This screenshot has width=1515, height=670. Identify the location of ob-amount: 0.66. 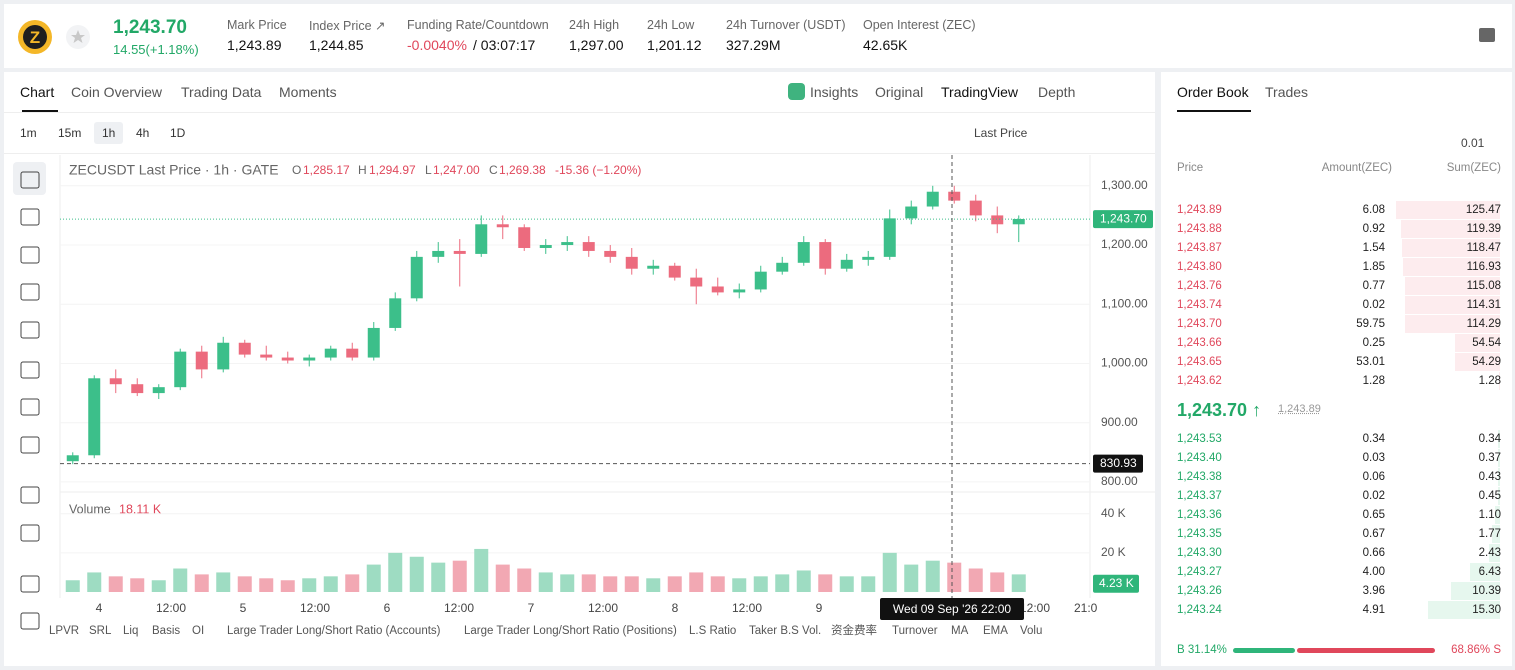
(1373, 553).